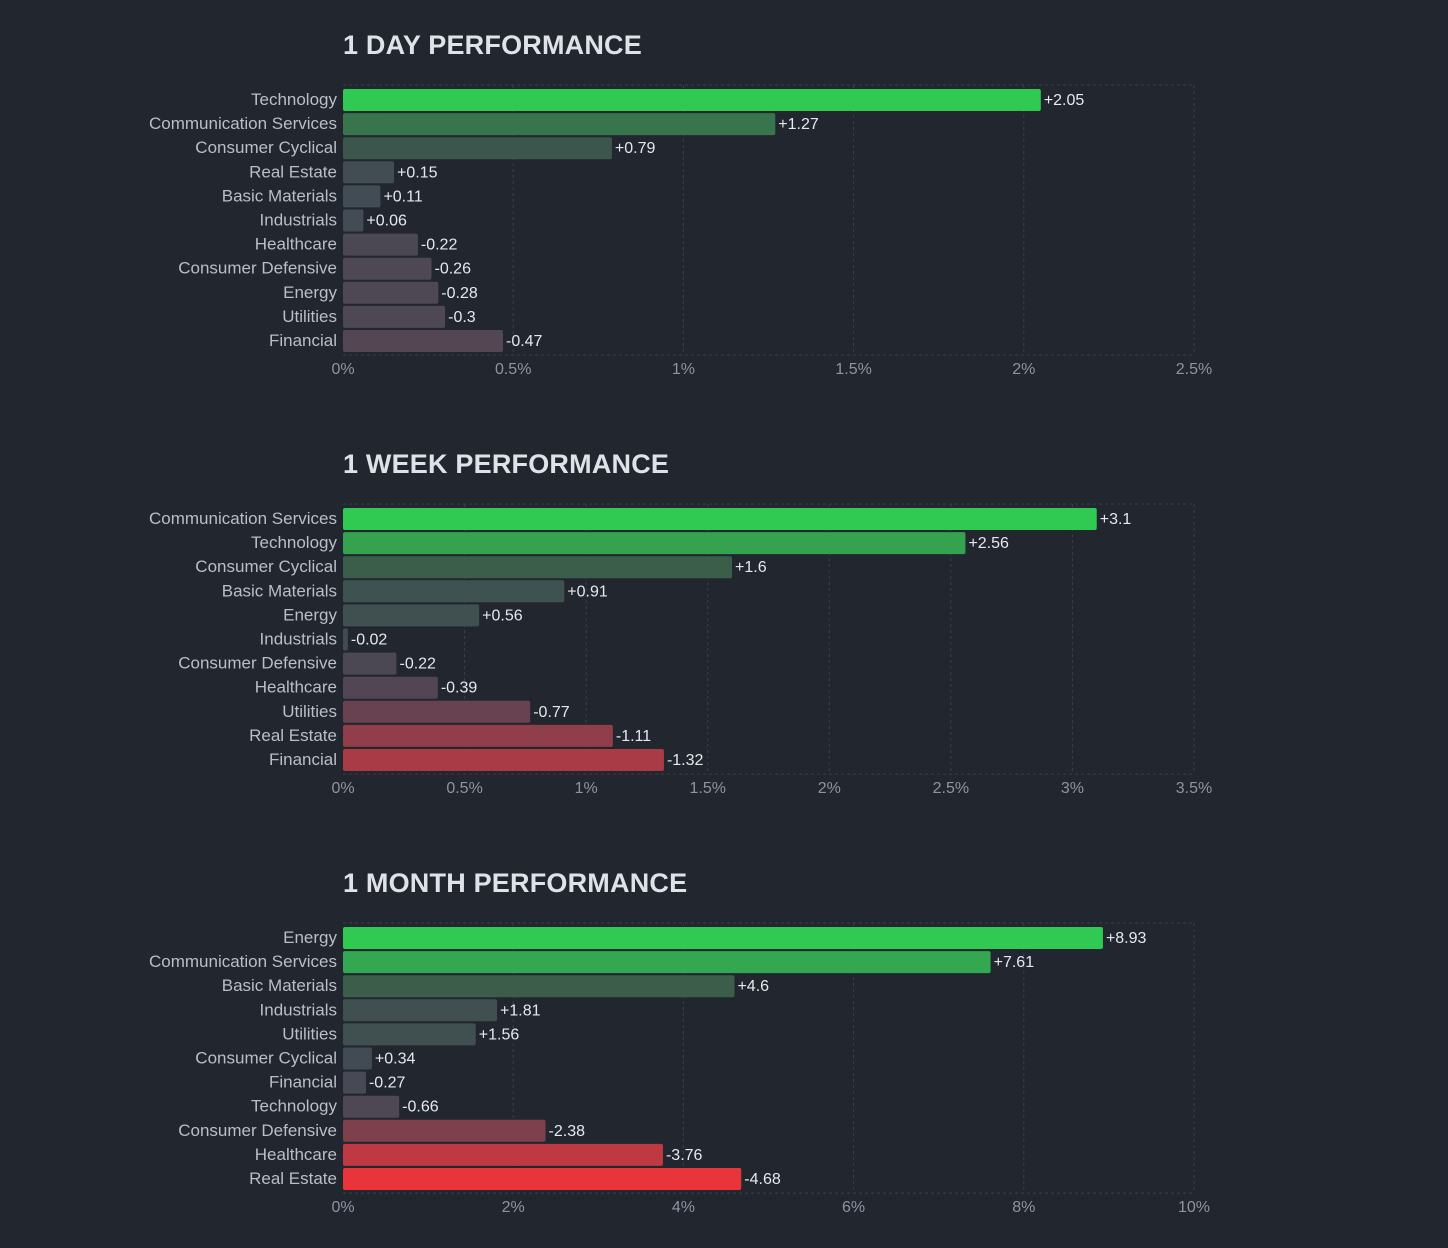  Describe the element at coordinates (551, 712) in the screenshot. I see `value-label: -0.77` at that location.